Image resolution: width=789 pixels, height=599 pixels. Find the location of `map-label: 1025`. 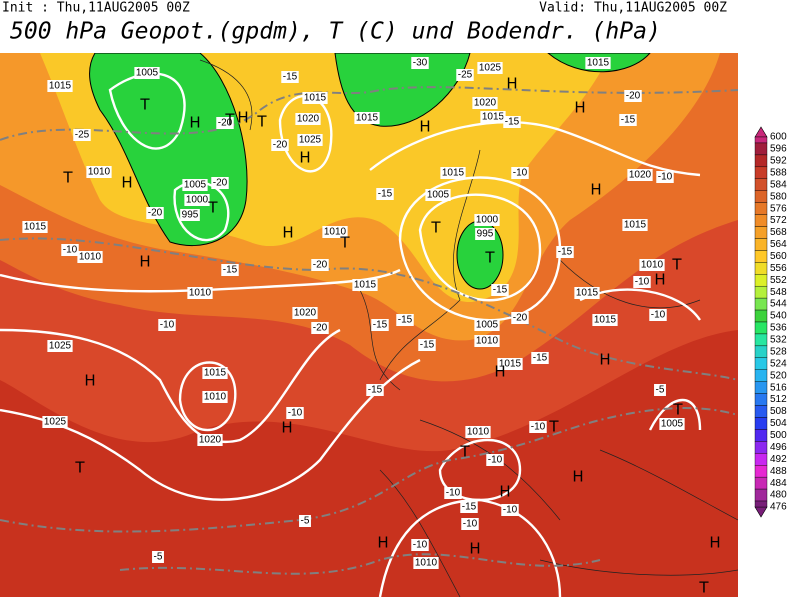

map-label: 1025 is located at coordinates (60, 346).